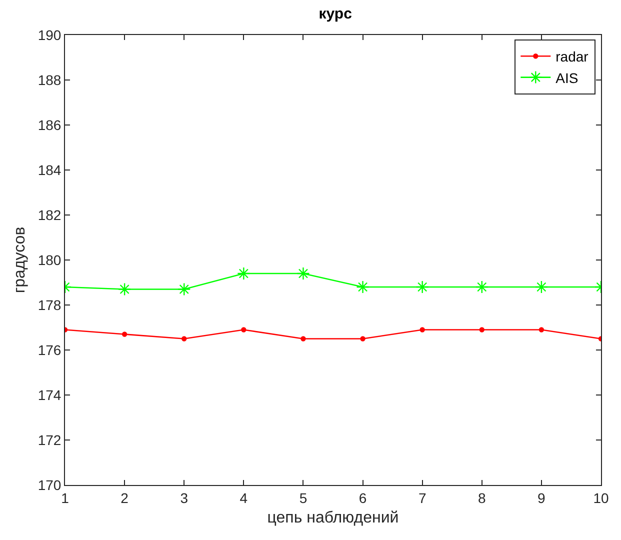 Image resolution: width=621 pixels, height=540 pixels. Describe the element at coordinates (572, 56) in the screenshot. I see `legend-label: radar` at that location.